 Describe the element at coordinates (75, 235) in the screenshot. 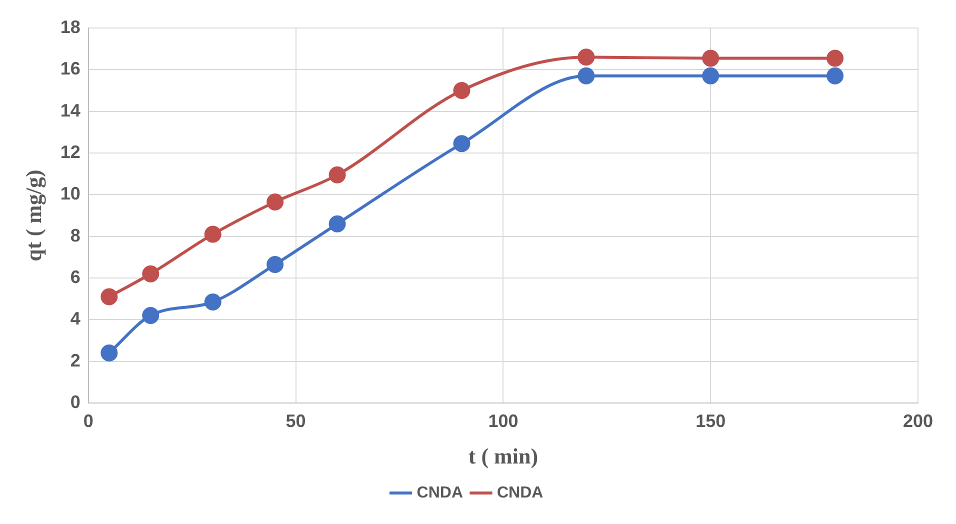

I see `y-tick-label: 8` at that location.